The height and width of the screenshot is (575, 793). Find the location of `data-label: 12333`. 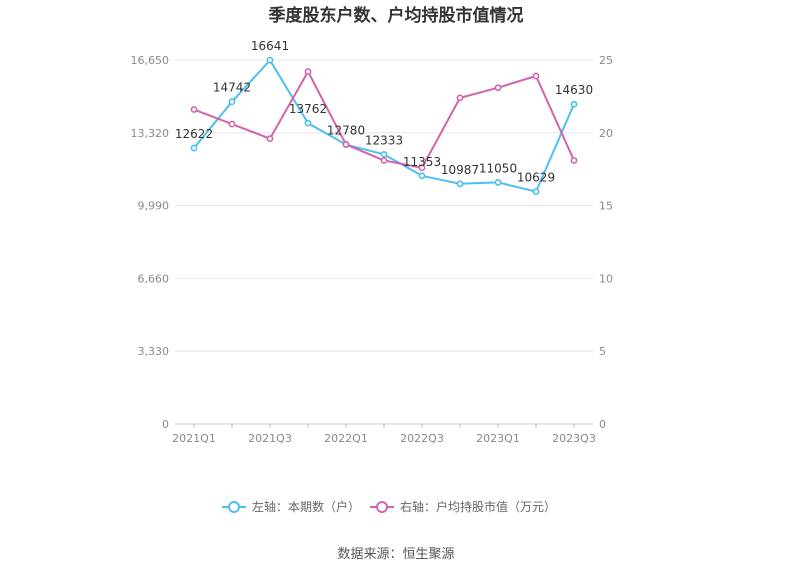

data-label: 12333 is located at coordinates (384, 140).